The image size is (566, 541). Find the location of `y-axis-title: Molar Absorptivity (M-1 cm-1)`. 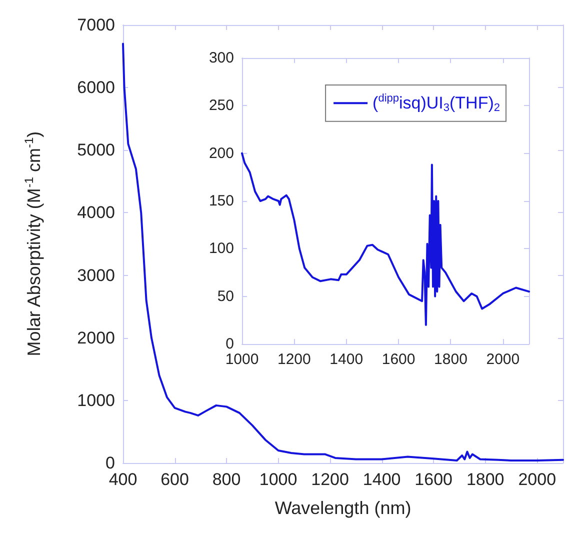

y-axis-title: Molar Absorptivity (M-1 cm-1) is located at coordinates (33, 243).